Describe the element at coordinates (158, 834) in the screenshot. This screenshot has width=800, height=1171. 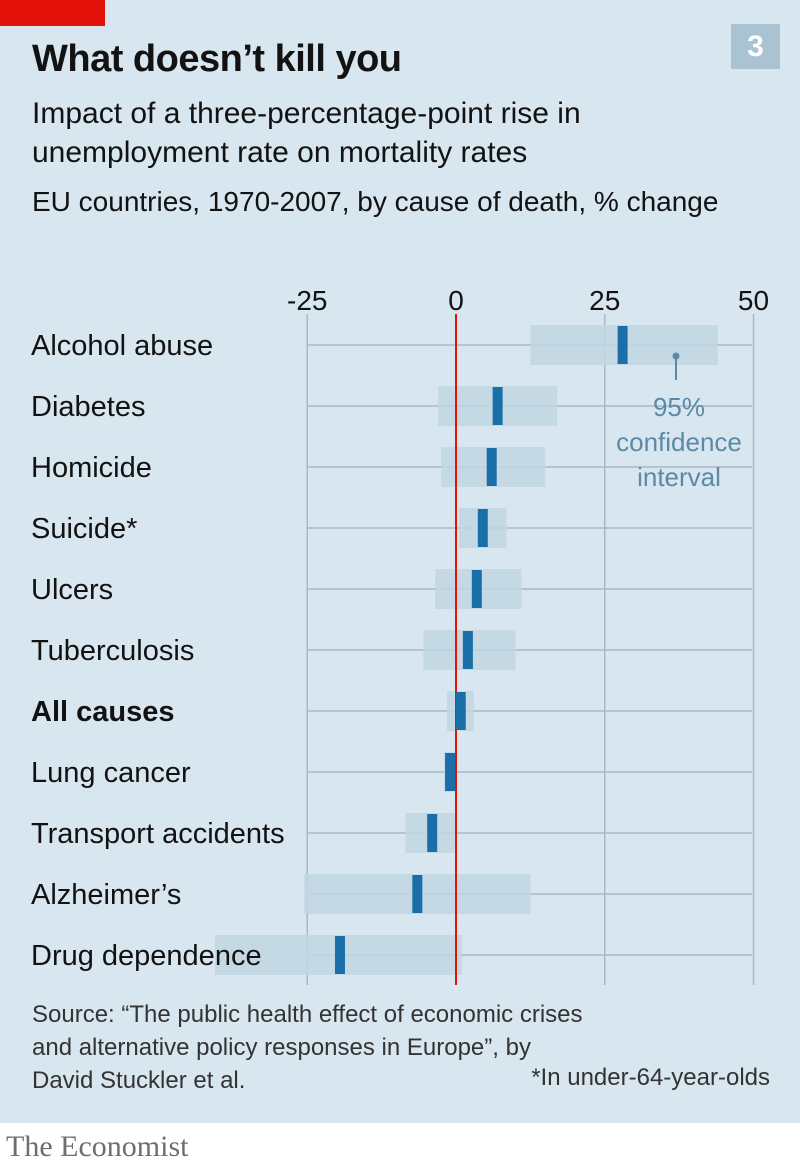
I see `row-label-transport-accidents: Transport accidents` at that location.